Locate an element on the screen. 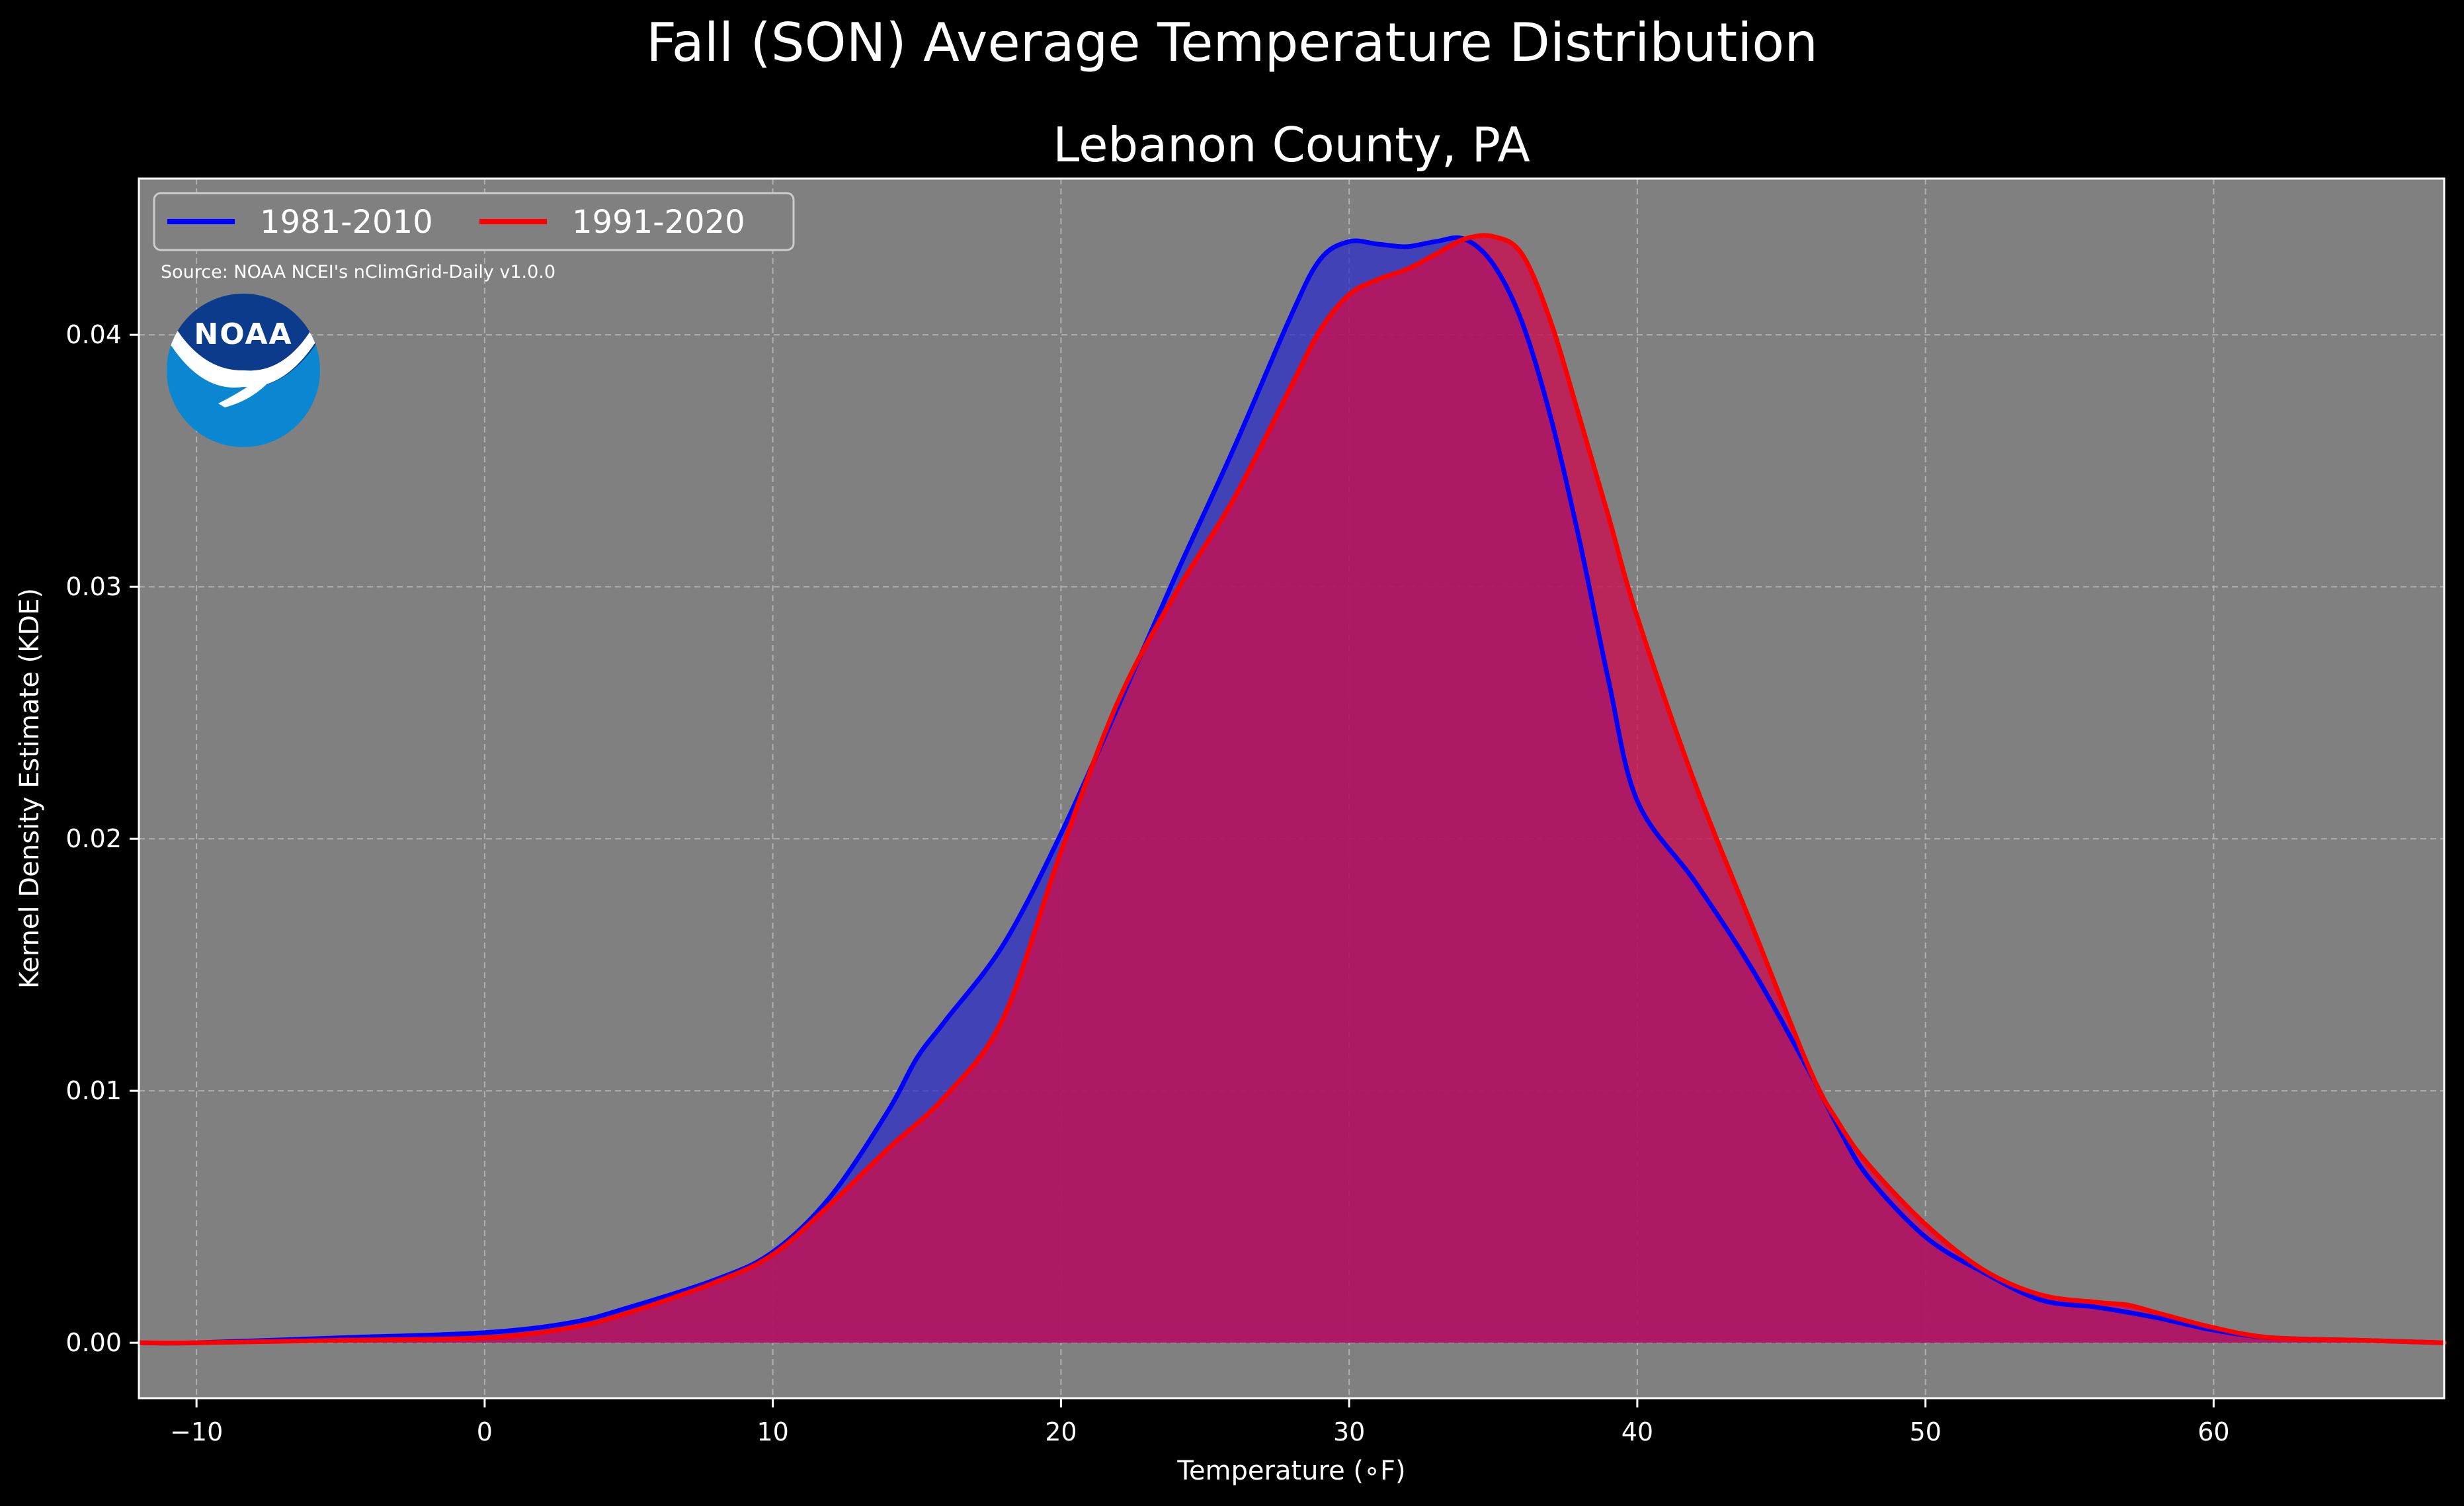 The image size is (2464, 1506). noaa-logo-icon: NOAA is located at coordinates (243, 370).